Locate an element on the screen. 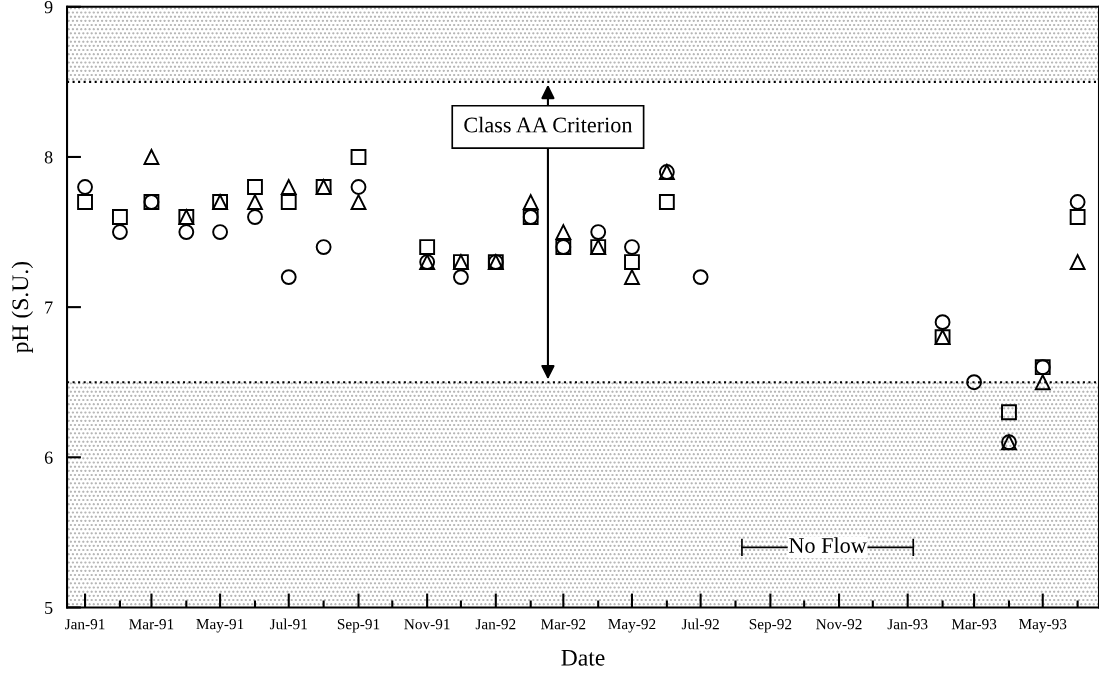 The image size is (1099, 681). x-tick-label: Jan-91 is located at coordinates (85, 624).